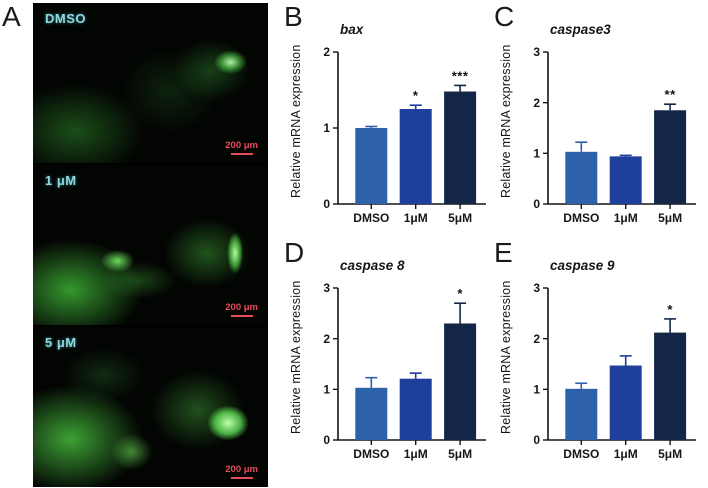  What do you see at coordinates (294, 252) in the screenshot?
I see `panel-letter-d: D` at bounding box center [294, 252].